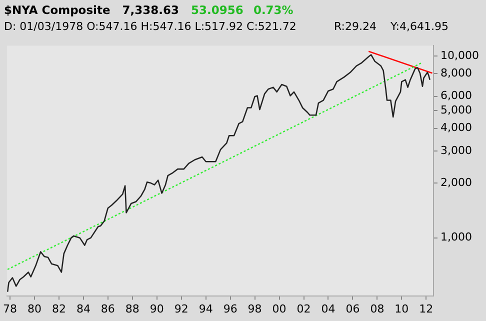 The height and width of the screenshot is (321, 486). I want to click on x-tick-label: 88, so click(132, 309).